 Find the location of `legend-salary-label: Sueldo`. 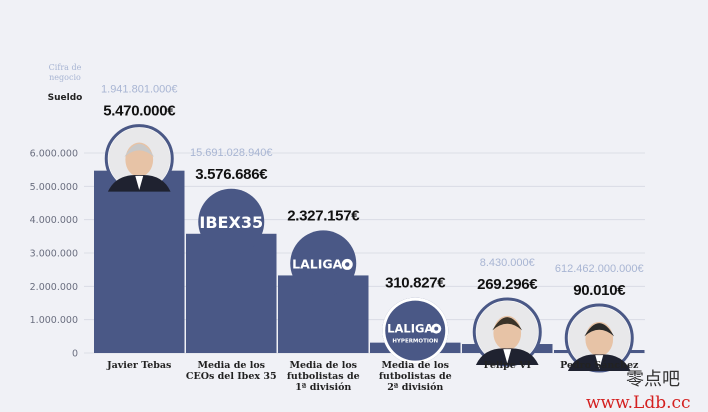

legend-salary-label: Sueldo is located at coordinates (65, 98).